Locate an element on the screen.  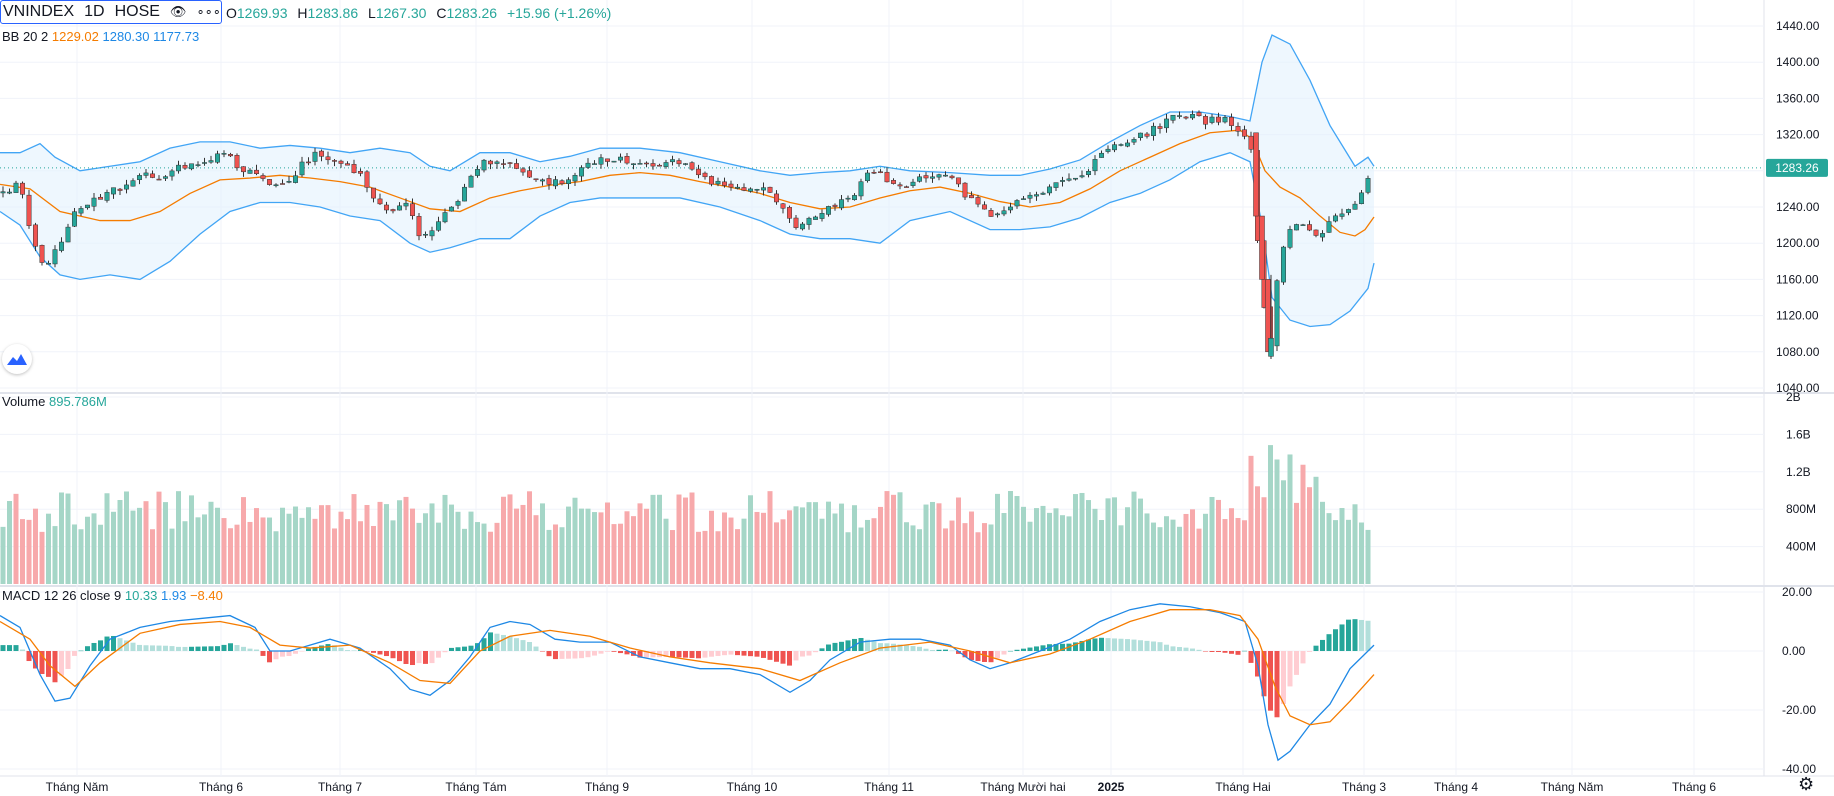
volume-legend: Volume 895.786M is located at coordinates (54, 402).